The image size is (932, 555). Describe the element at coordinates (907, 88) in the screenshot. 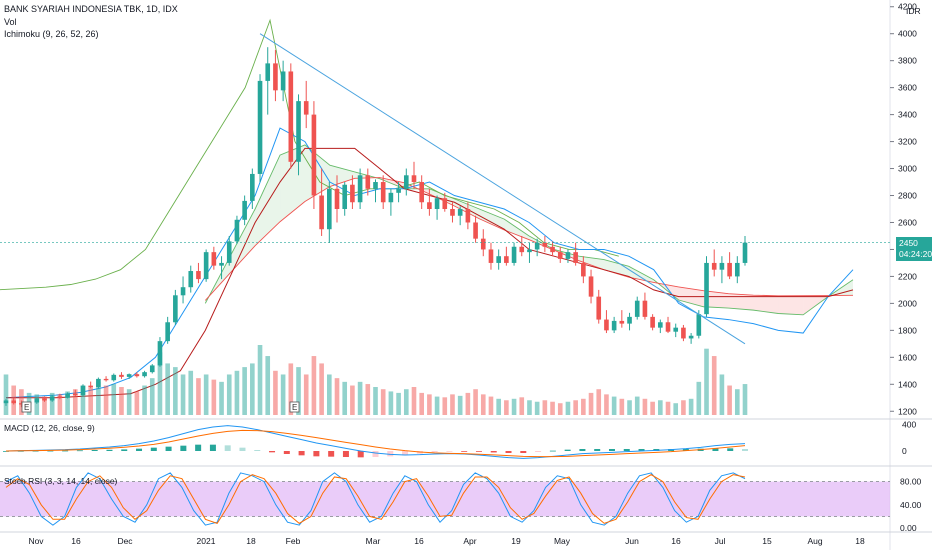

I see `price-tick-label: 3600` at that location.